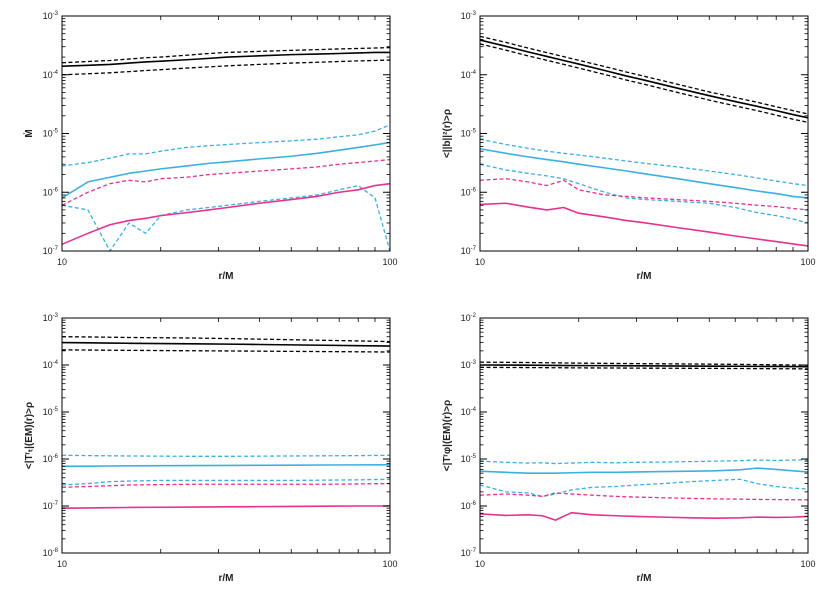  What do you see at coordinates (28, 133) in the screenshot?
I see `y-axis-label: Ṁ` at bounding box center [28, 133].